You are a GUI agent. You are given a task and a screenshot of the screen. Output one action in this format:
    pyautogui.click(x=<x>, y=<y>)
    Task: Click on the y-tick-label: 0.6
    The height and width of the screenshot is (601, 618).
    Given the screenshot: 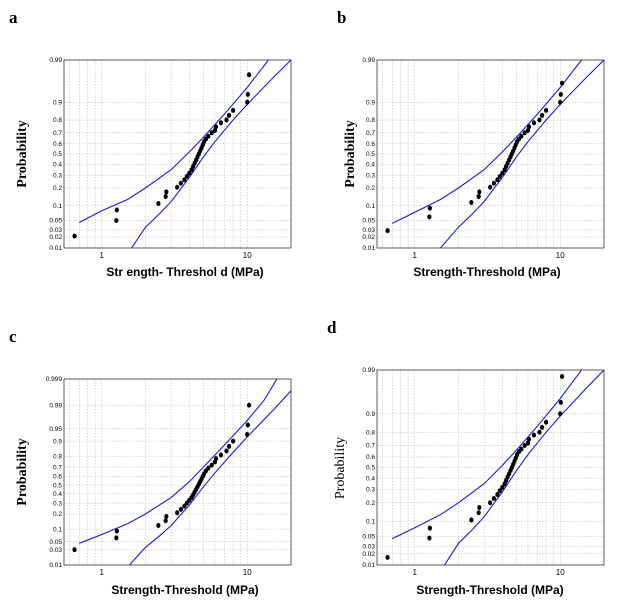 What is the action you would take?
    pyautogui.click(x=370, y=457)
    